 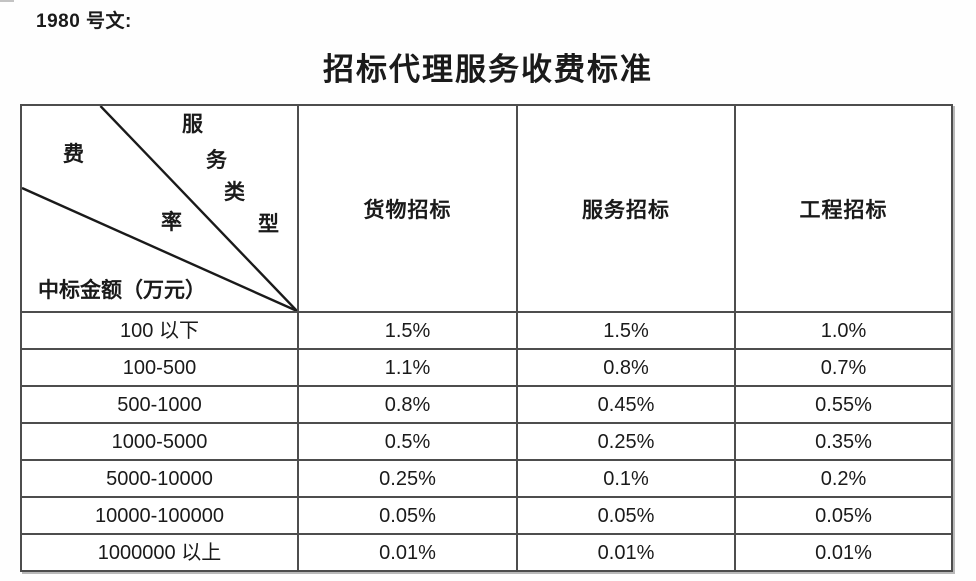 I want to click on diagonal-line-upper, so click(x=198, y=208).